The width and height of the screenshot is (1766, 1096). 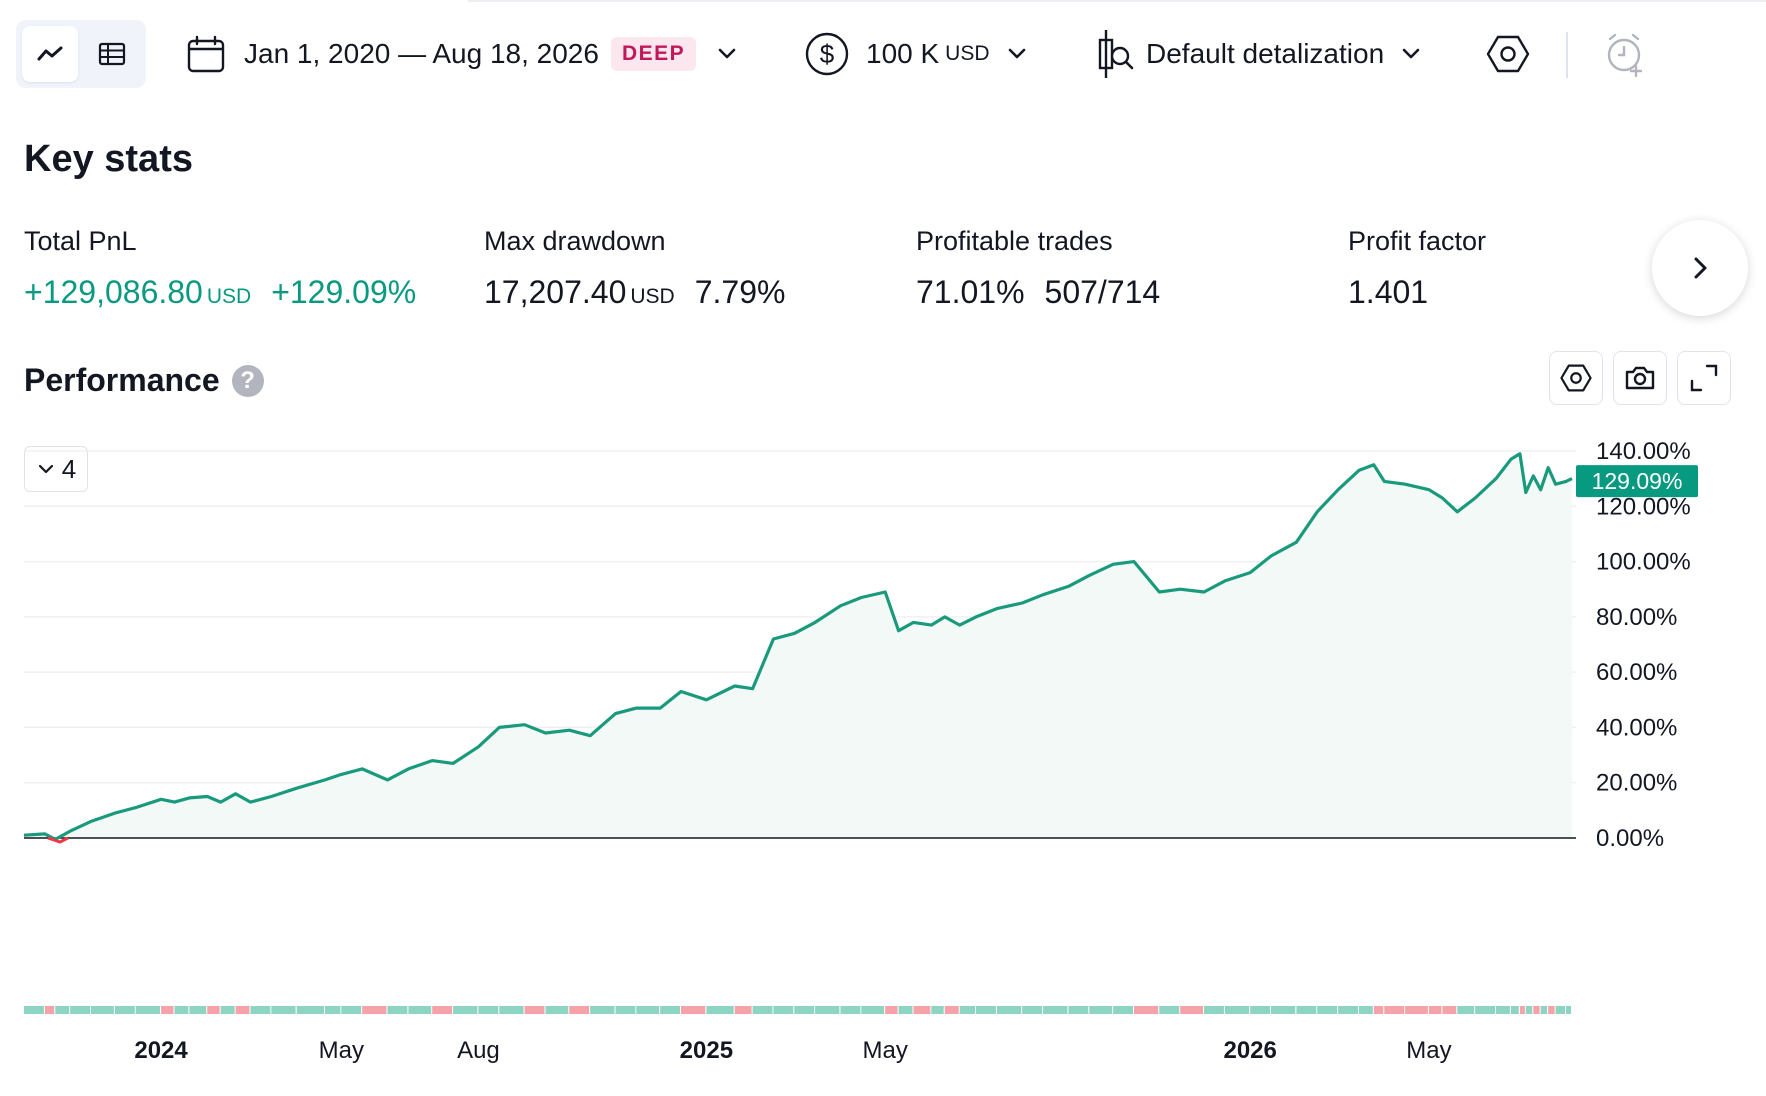 I want to click on y-tick-label: 0.00%, so click(x=1630, y=838).